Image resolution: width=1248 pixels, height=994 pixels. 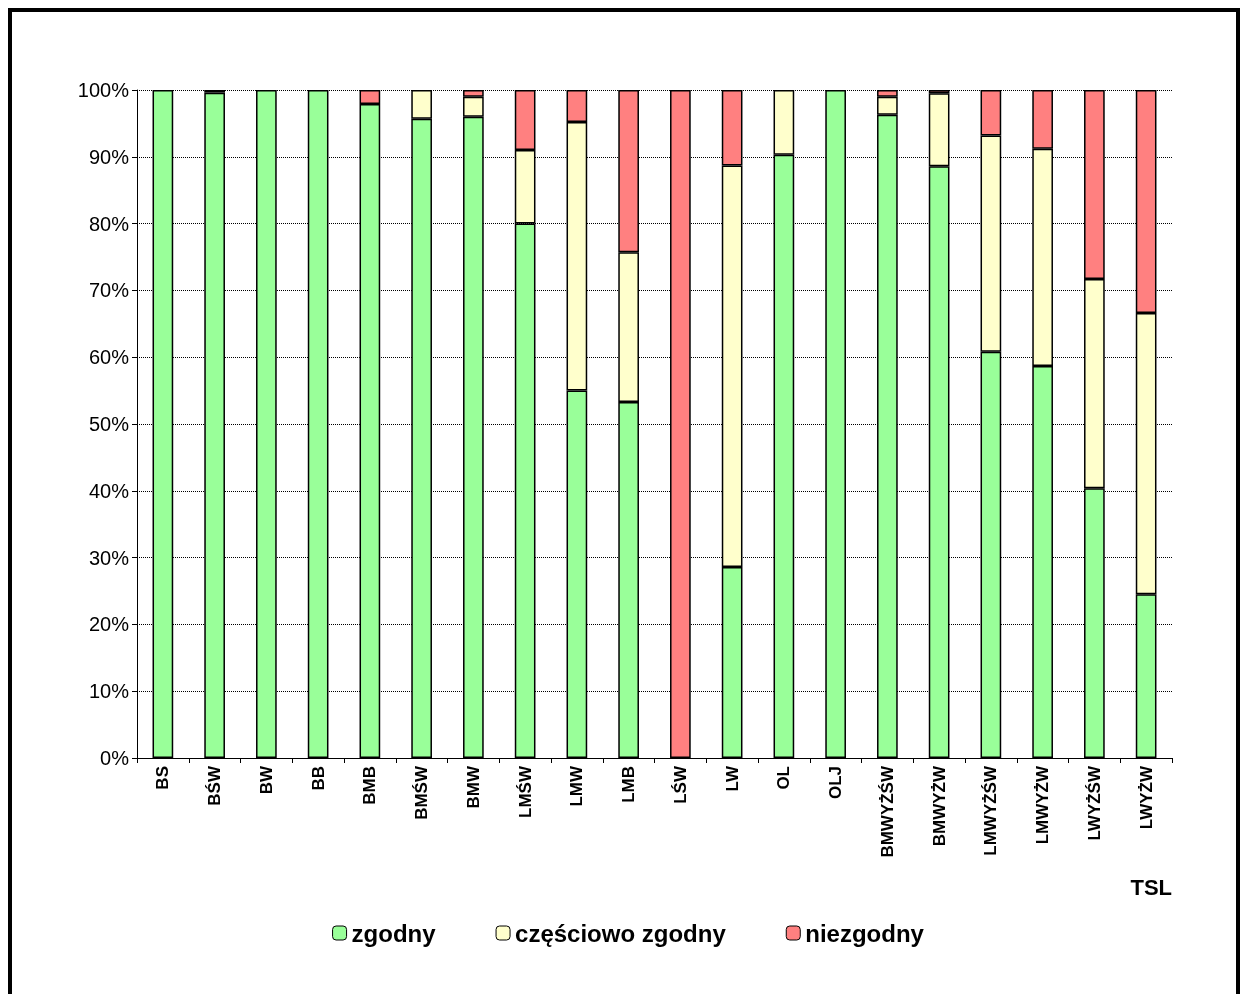 I want to click on x-tick-label: BŚW, so click(x=215, y=785).